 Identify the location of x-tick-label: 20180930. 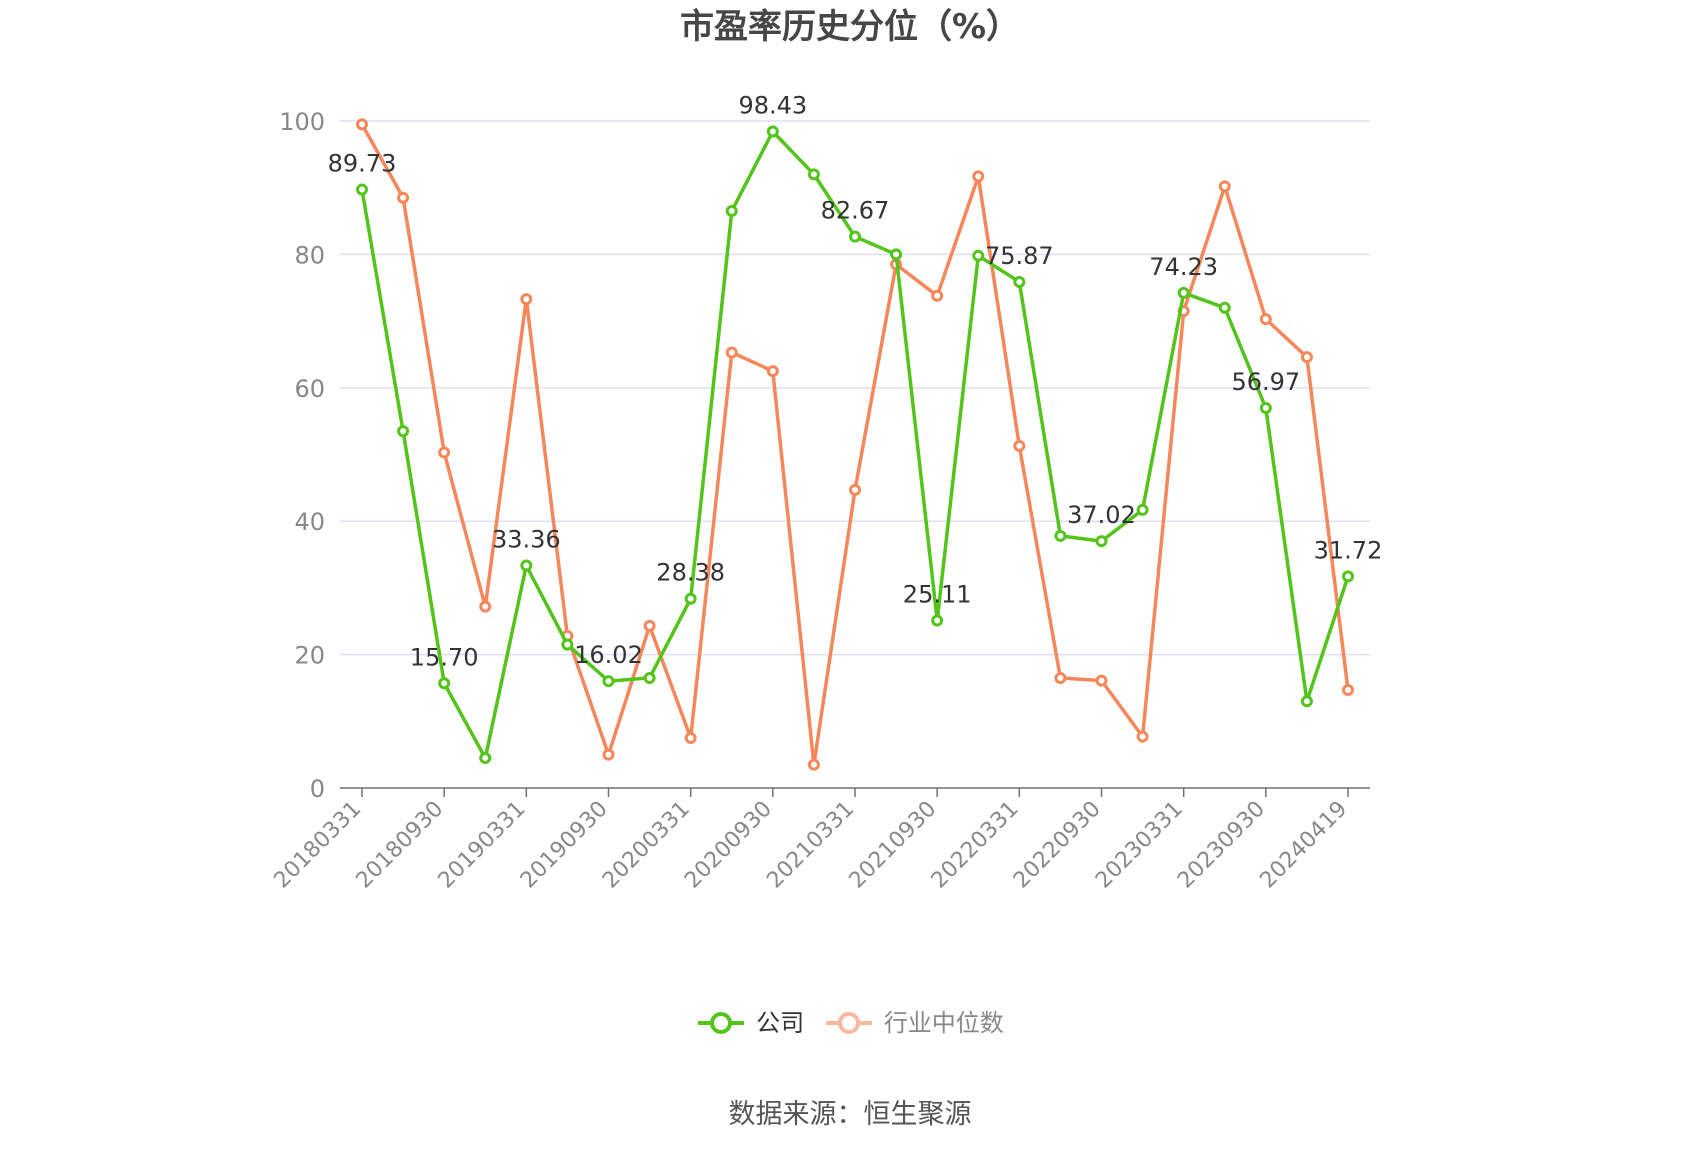
(400, 845).